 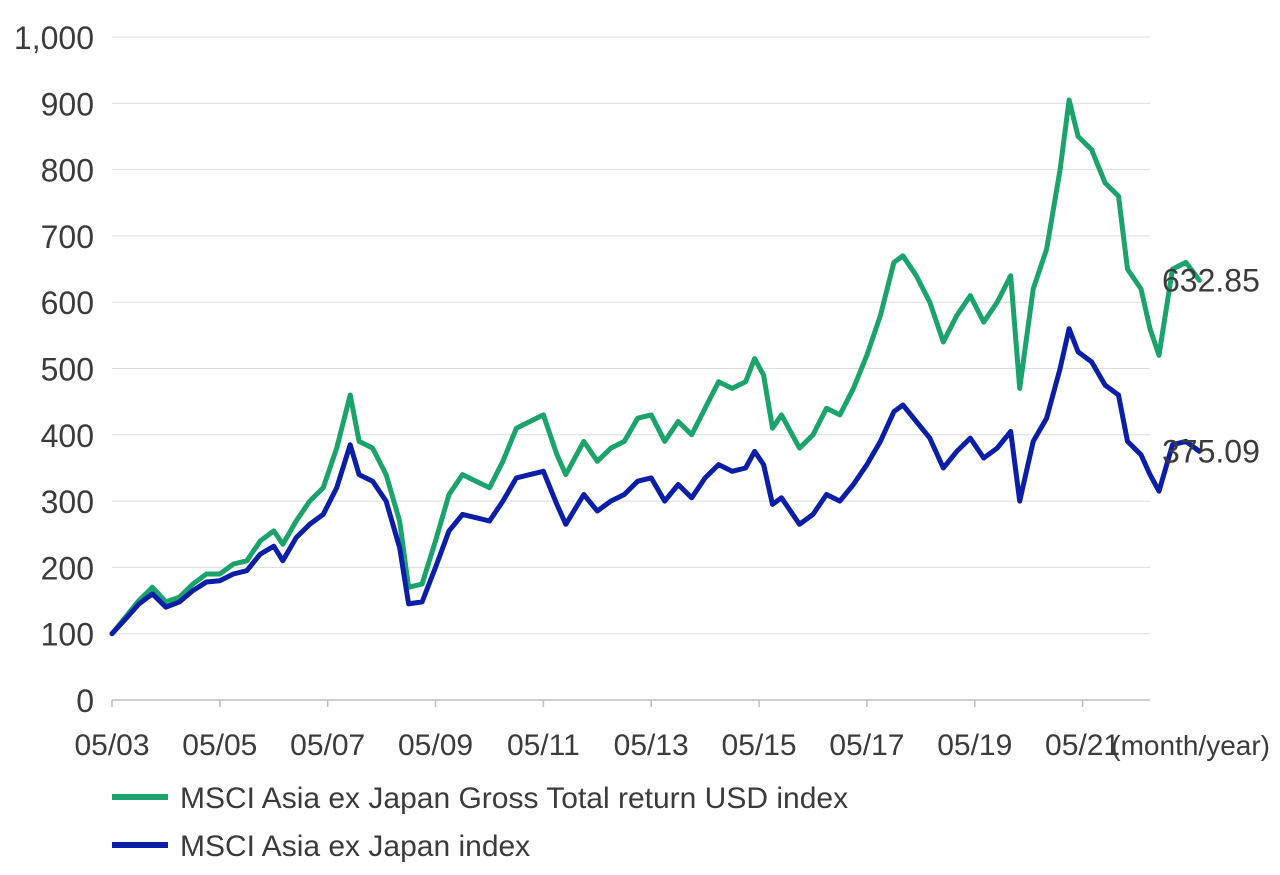 What do you see at coordinates (67, 502) in the screenshot?
I see `y-tick-label: 300` at bounding box center [67, 502].